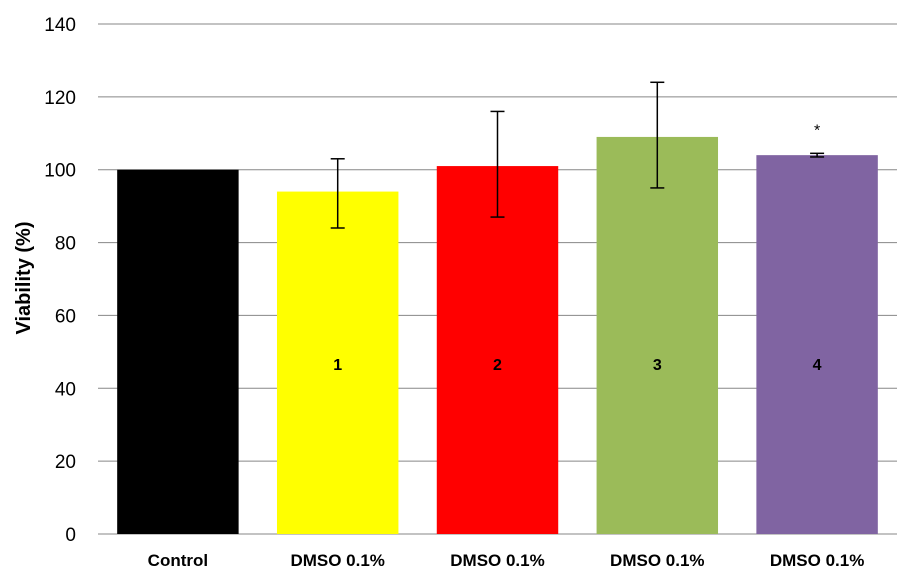  I want to click on y-tick-label: 120, so click(60, 98).